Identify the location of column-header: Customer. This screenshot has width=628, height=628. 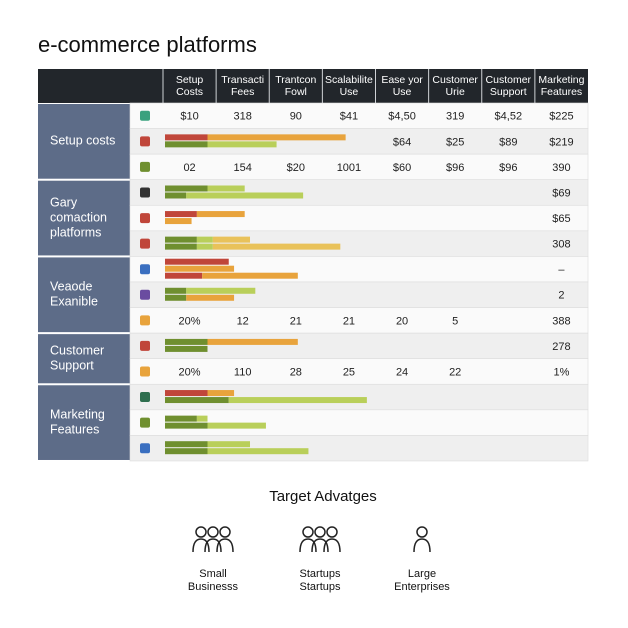
(509, 80).